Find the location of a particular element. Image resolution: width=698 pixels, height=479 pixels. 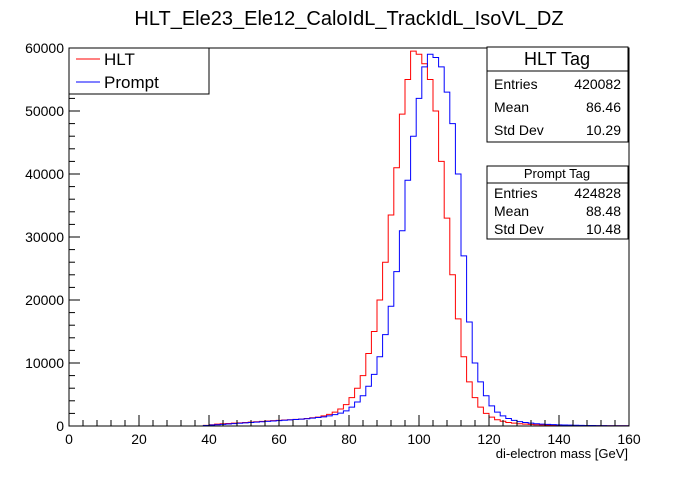

legend: HLT Prompt is located at coordinates (139, 71).